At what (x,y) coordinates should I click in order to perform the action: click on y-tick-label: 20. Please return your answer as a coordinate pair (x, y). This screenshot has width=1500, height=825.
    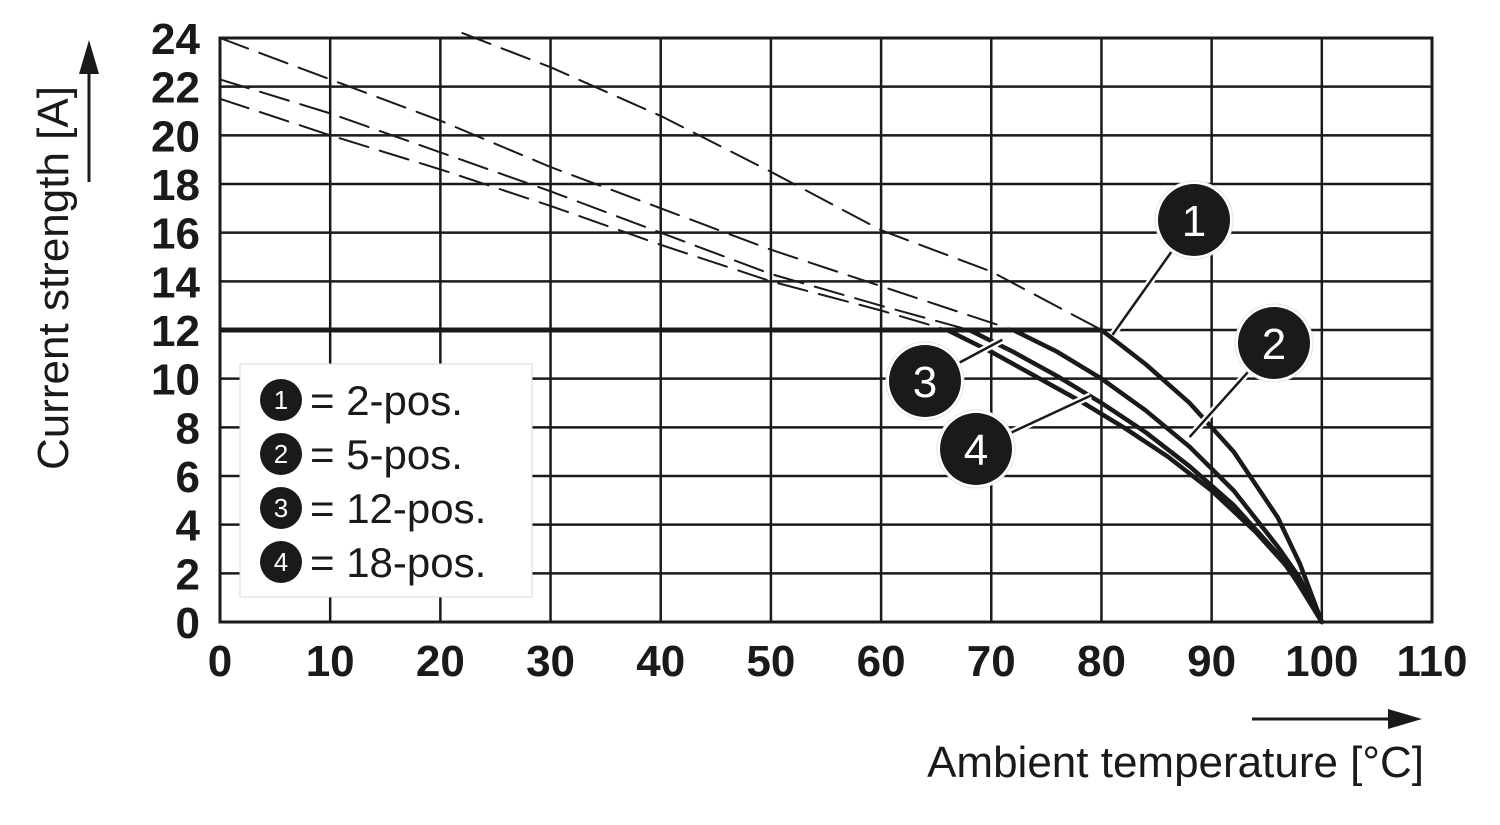
    Looking at the image, I should click on (175, 136).